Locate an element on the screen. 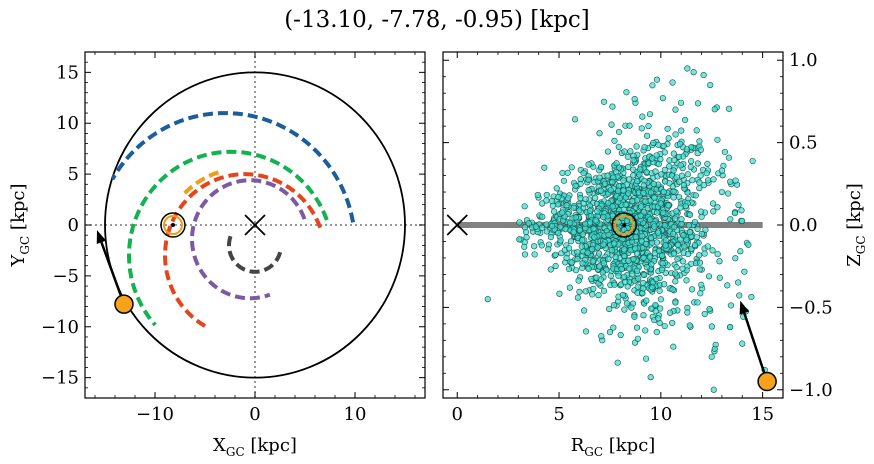  gc-stroke-b is located at coordinates (255, 225).